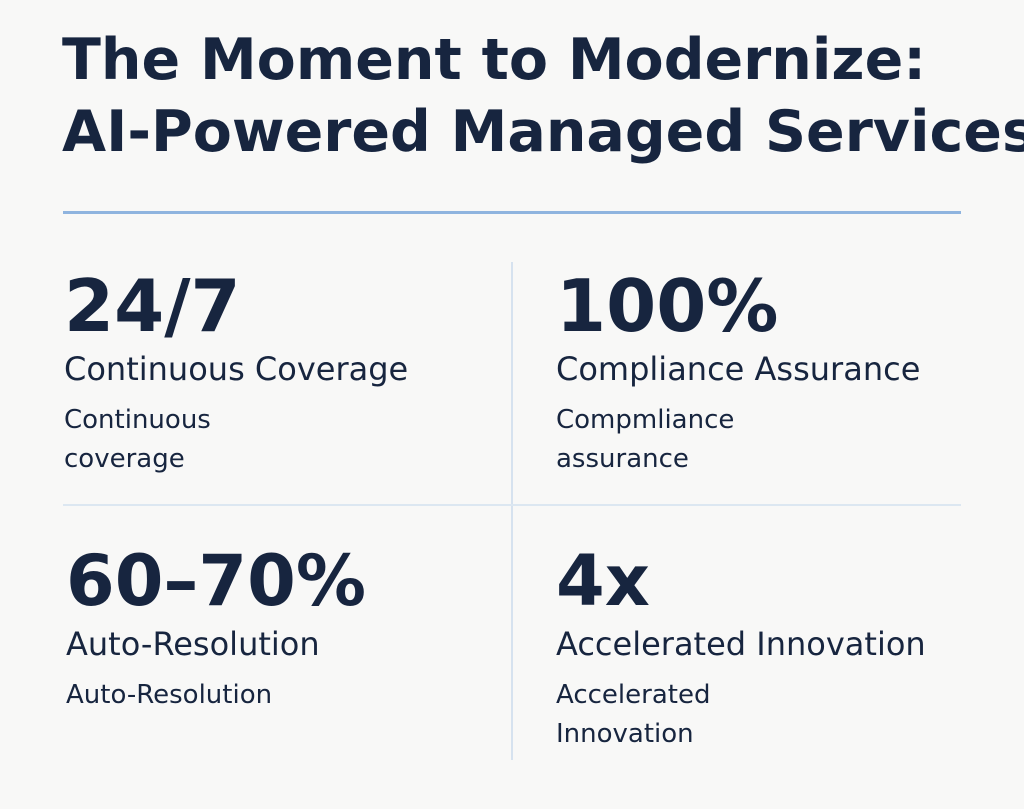 Image resolution: width=1024 pixels, height=809 pixels. Describe the element at coordinates (193, 644) in the screenshot. I see `stat-label: Auto-Resolution` at that location.